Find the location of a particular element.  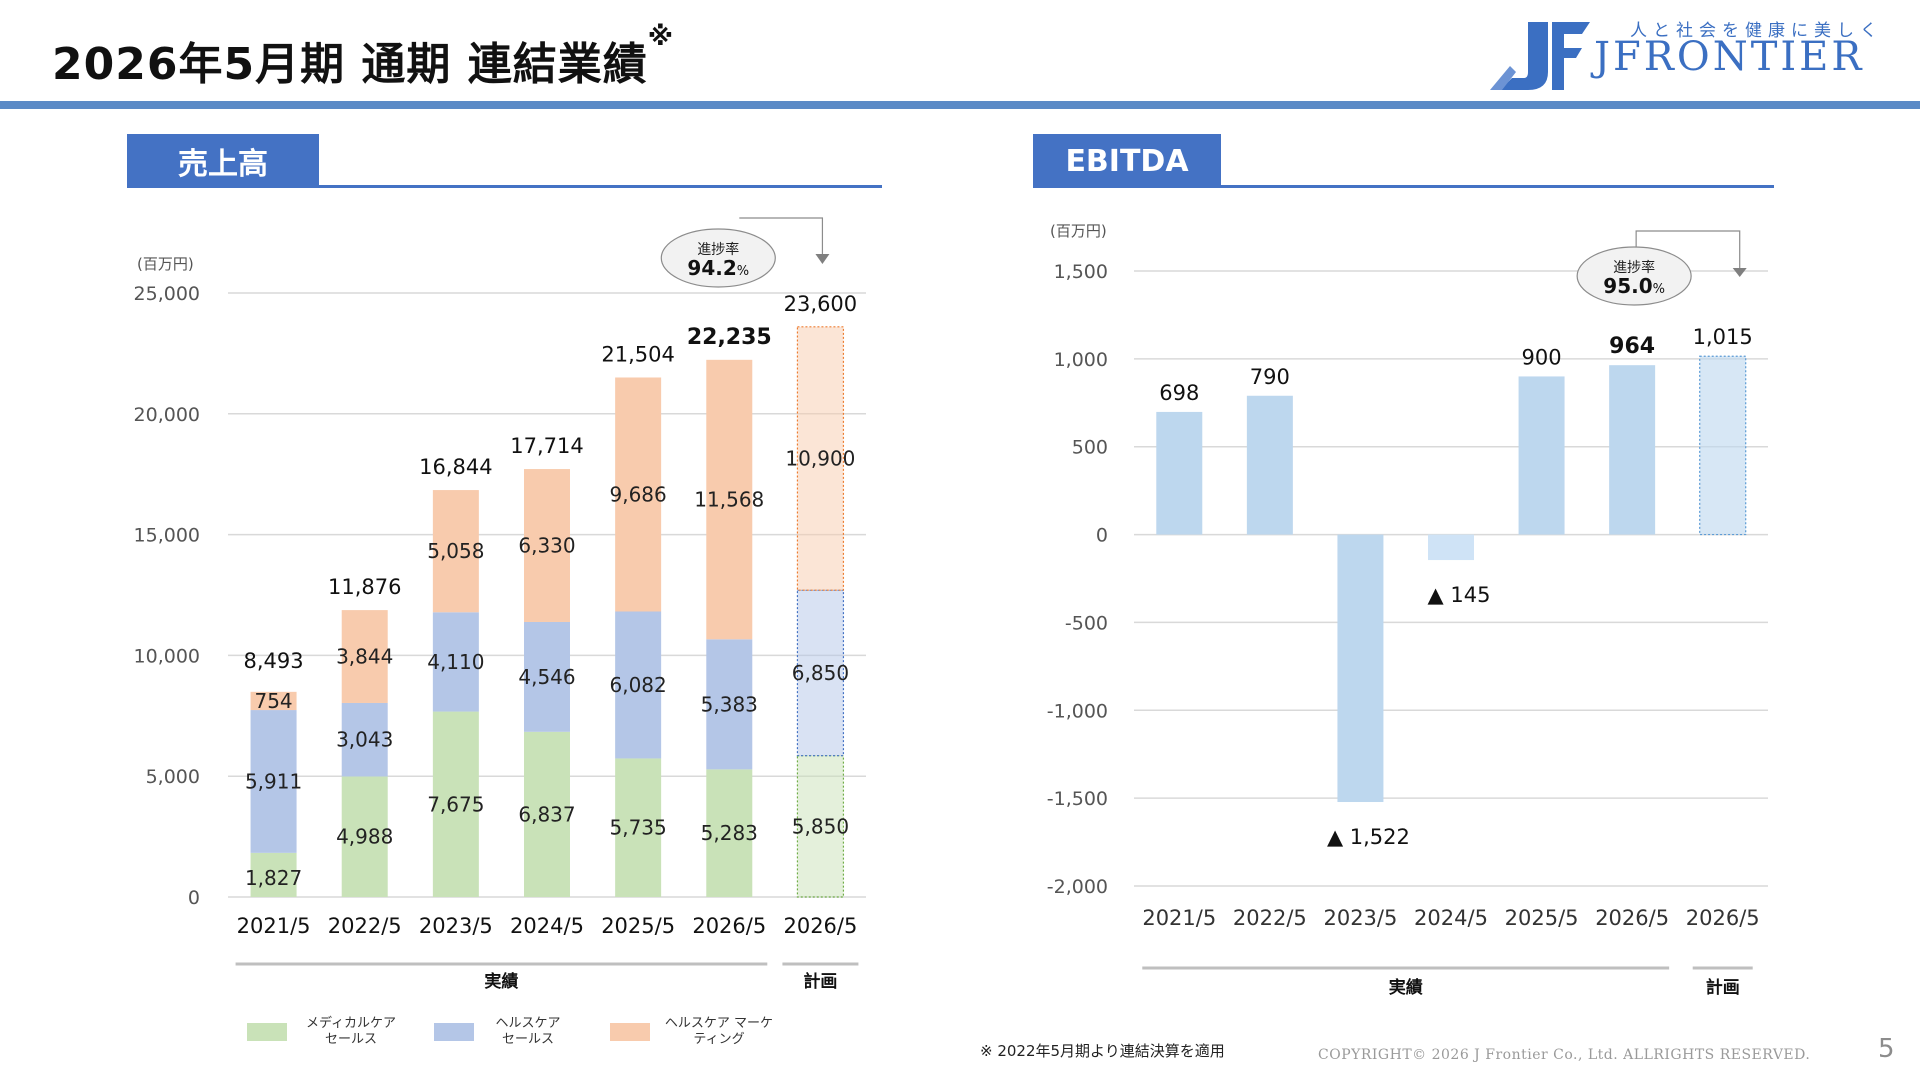

sales-total-label: 23,600 is located at coordinates (820, 304).